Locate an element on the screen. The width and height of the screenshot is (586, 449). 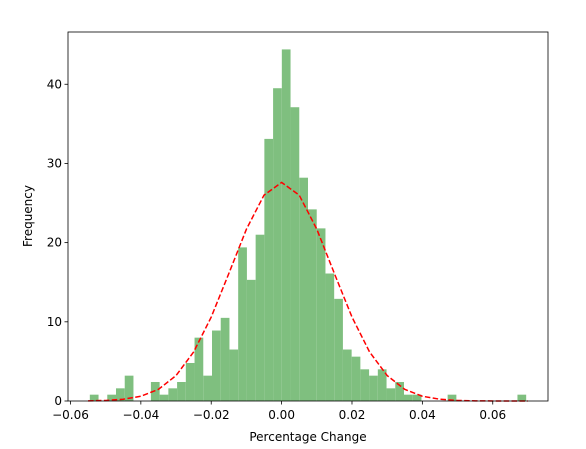
y-tick-label: 0 is located at coordinates (58, 401).